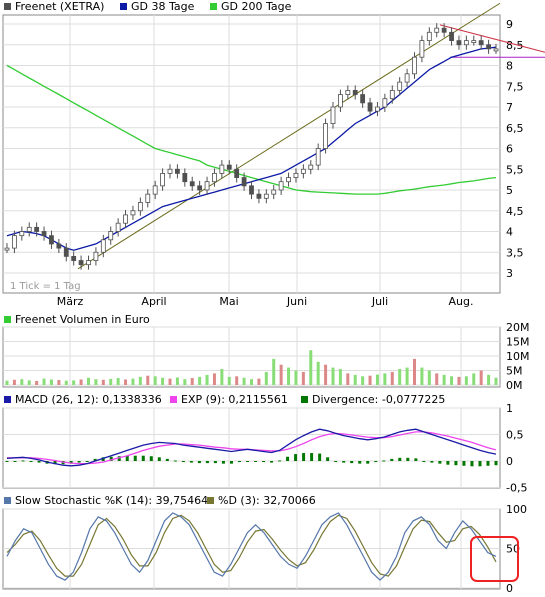 This screenshot has height=597, width=545. I want to click on y-tick-label: 5M, so click(514, 371).